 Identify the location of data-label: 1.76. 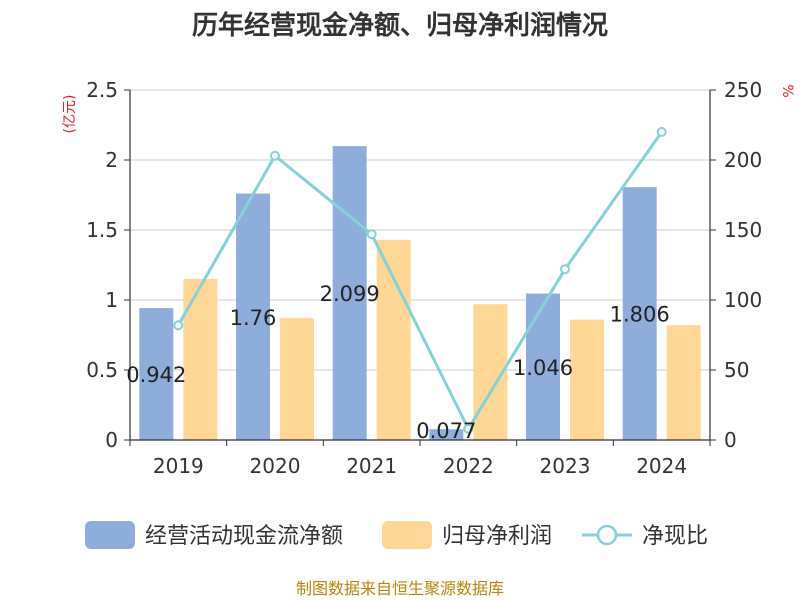
(253, 318).